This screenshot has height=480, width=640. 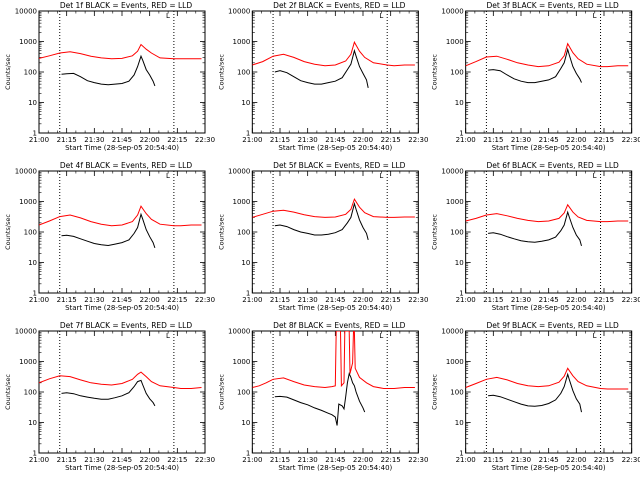 What do you see at coordinates (553, 325) in the screenshot?
I see `plot-title: Det 9f BLACK = Events, RED = LLD` at bounding box center [553, 325].